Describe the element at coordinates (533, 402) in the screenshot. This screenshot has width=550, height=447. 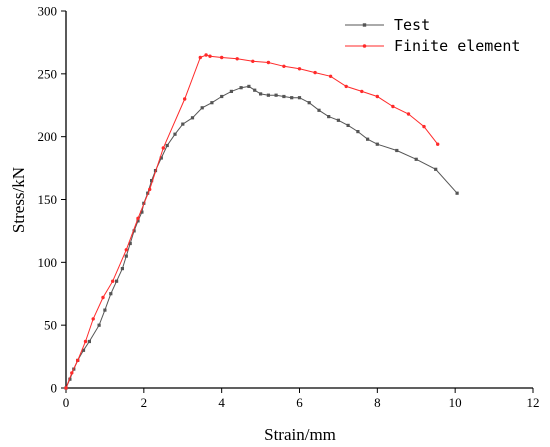
I see `x-tick-label: 12` at that location.